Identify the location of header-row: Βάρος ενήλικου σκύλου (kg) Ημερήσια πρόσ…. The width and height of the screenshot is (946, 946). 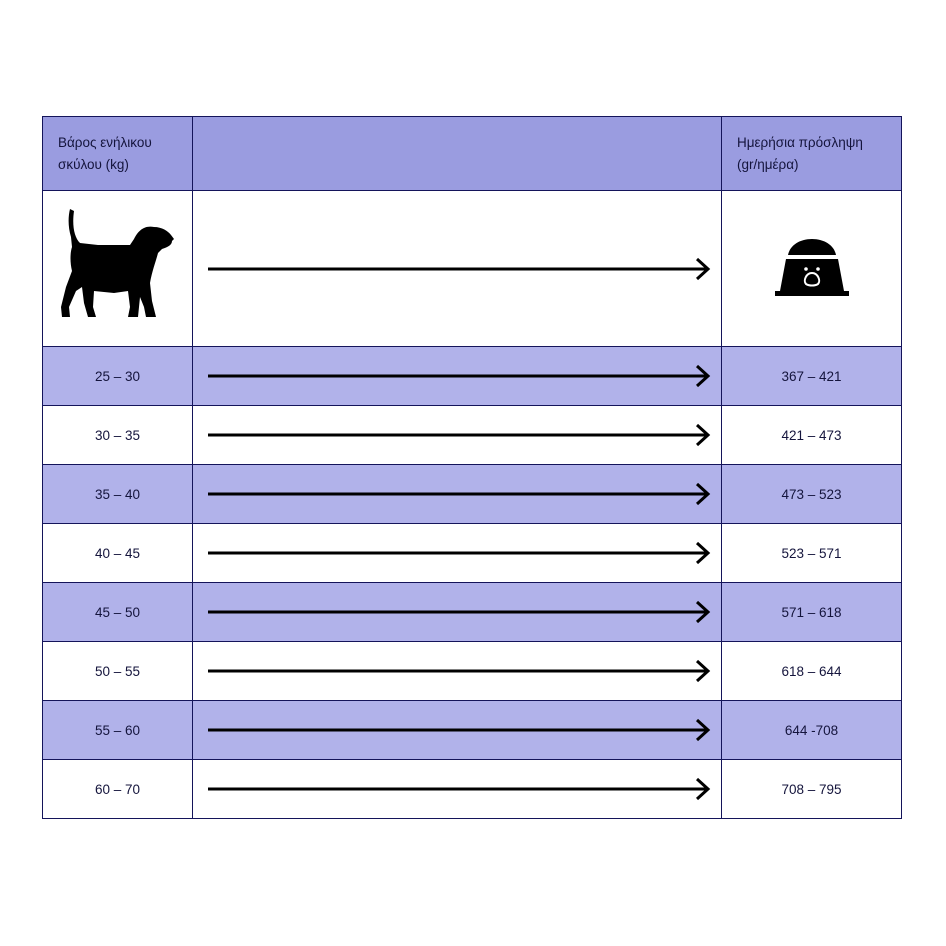
(472, 153).